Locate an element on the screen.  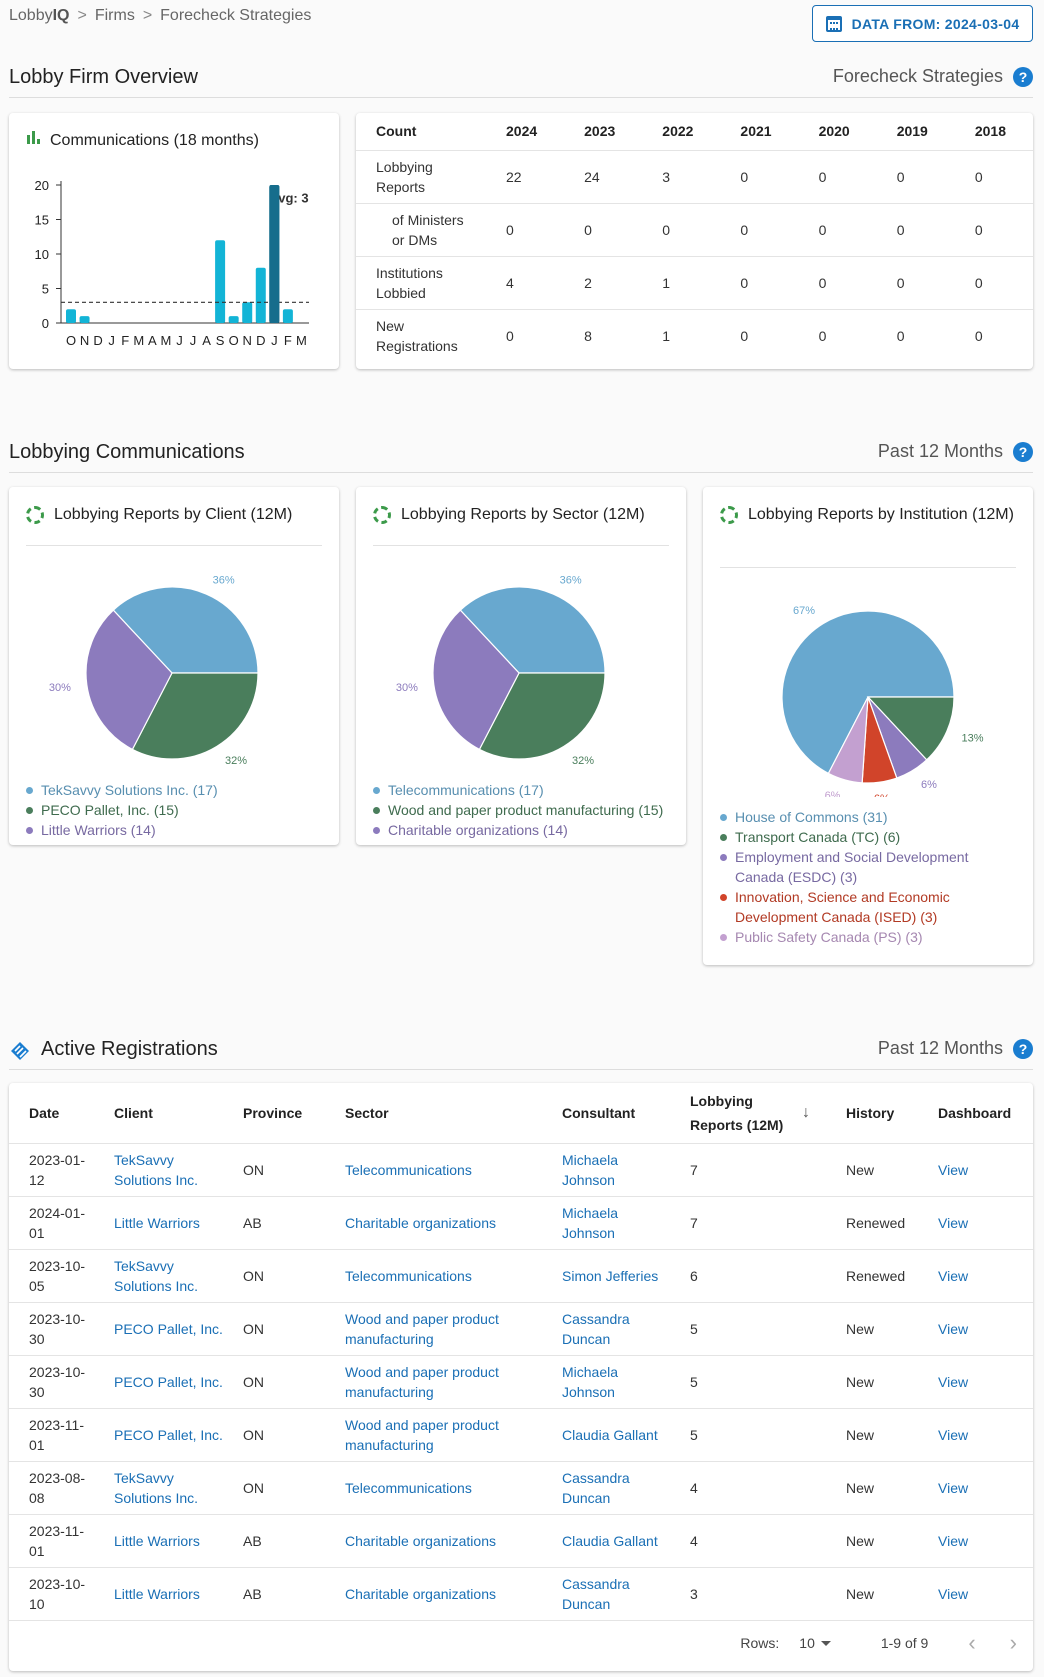
pie-card-title: Lobbying Reports by Institution (12M) is located at coordinates (868, 514).